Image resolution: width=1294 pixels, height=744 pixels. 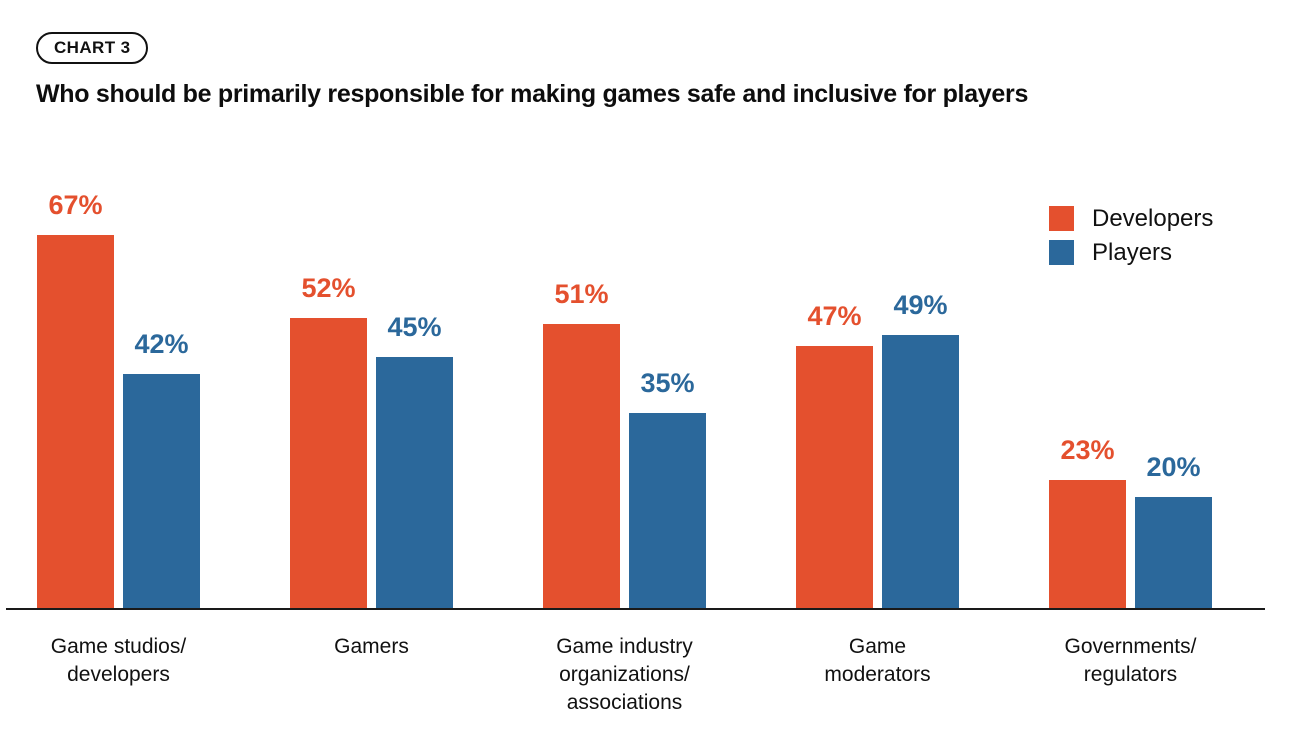 I want to click on bar-item-developers: 67%, so click(x=75, y=400).